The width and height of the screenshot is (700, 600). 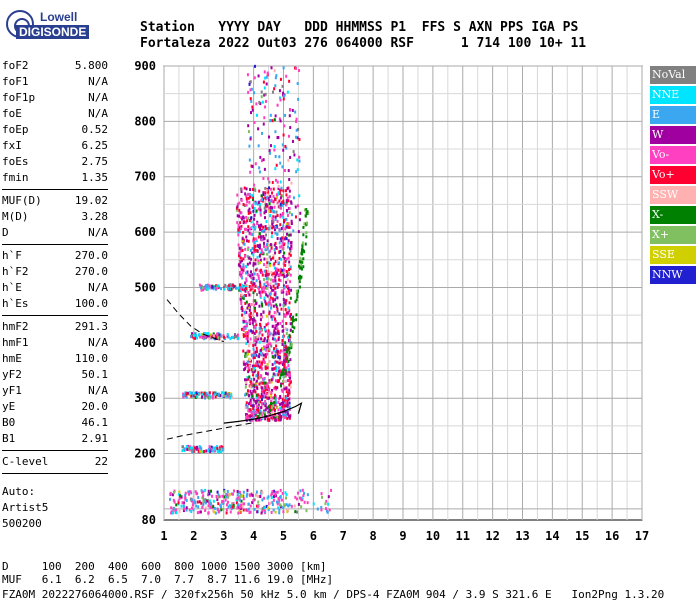 What do you see at coordinates (91, 271) in the screenshot?
I see `param-value: 270.0` at bounding box center [91, 271].